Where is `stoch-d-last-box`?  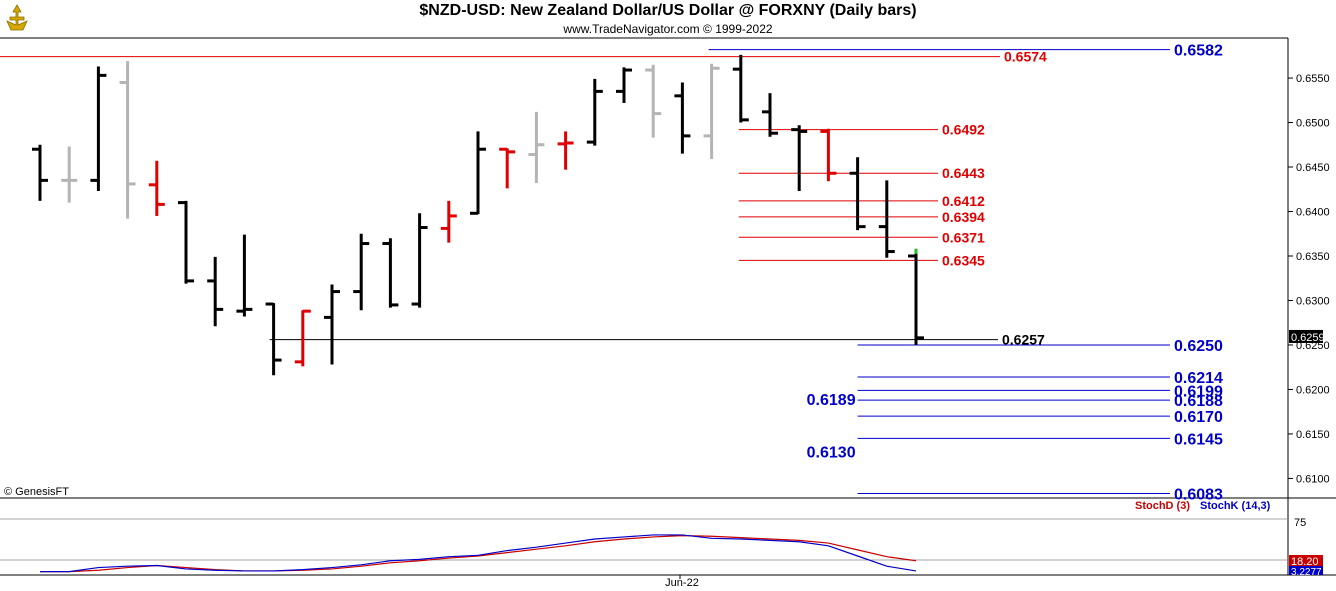
stoch-d-last-box is located at coordinates (1306, 561).